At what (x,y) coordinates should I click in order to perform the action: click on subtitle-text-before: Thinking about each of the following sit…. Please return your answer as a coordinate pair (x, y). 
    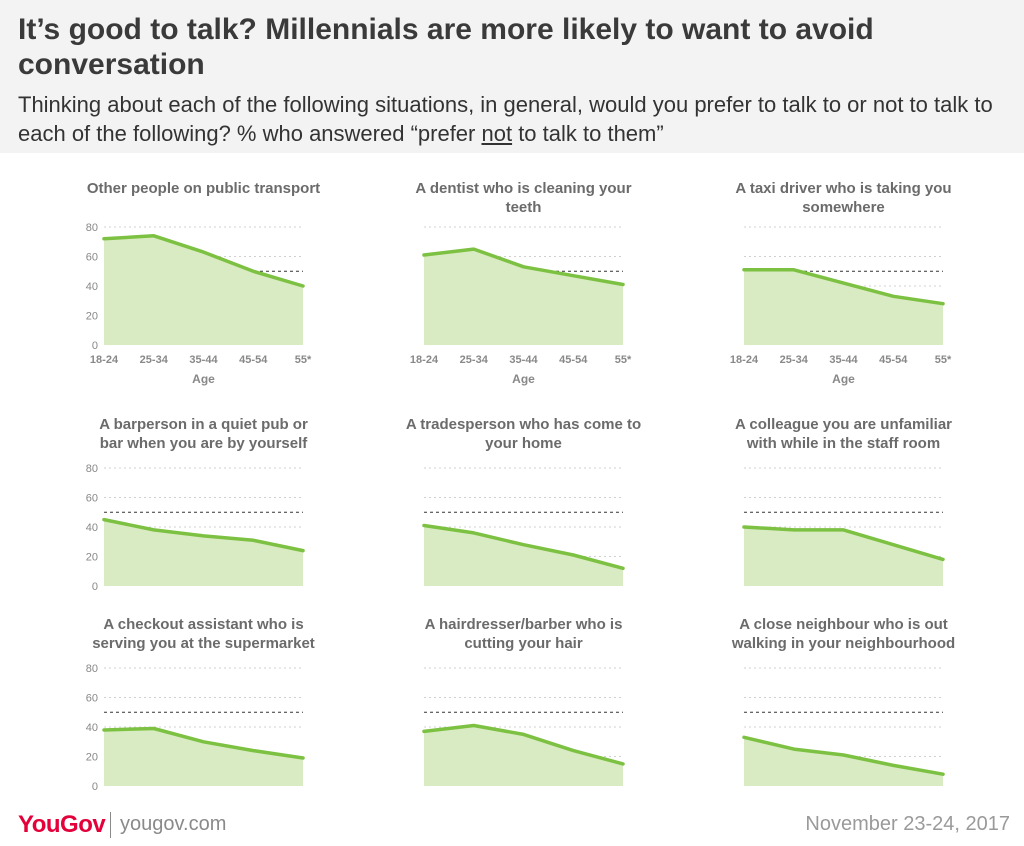
    Looking at the image, I should click on (505, 119).